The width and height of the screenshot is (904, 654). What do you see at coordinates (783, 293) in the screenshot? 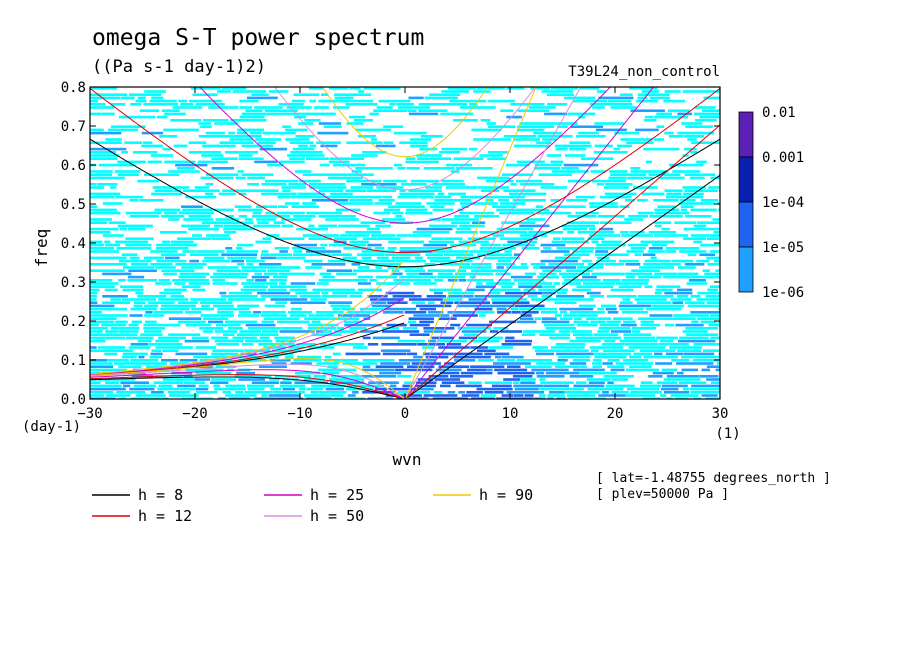
I see `colorbar-label: 1e-06` at bounding box center [783, 293].